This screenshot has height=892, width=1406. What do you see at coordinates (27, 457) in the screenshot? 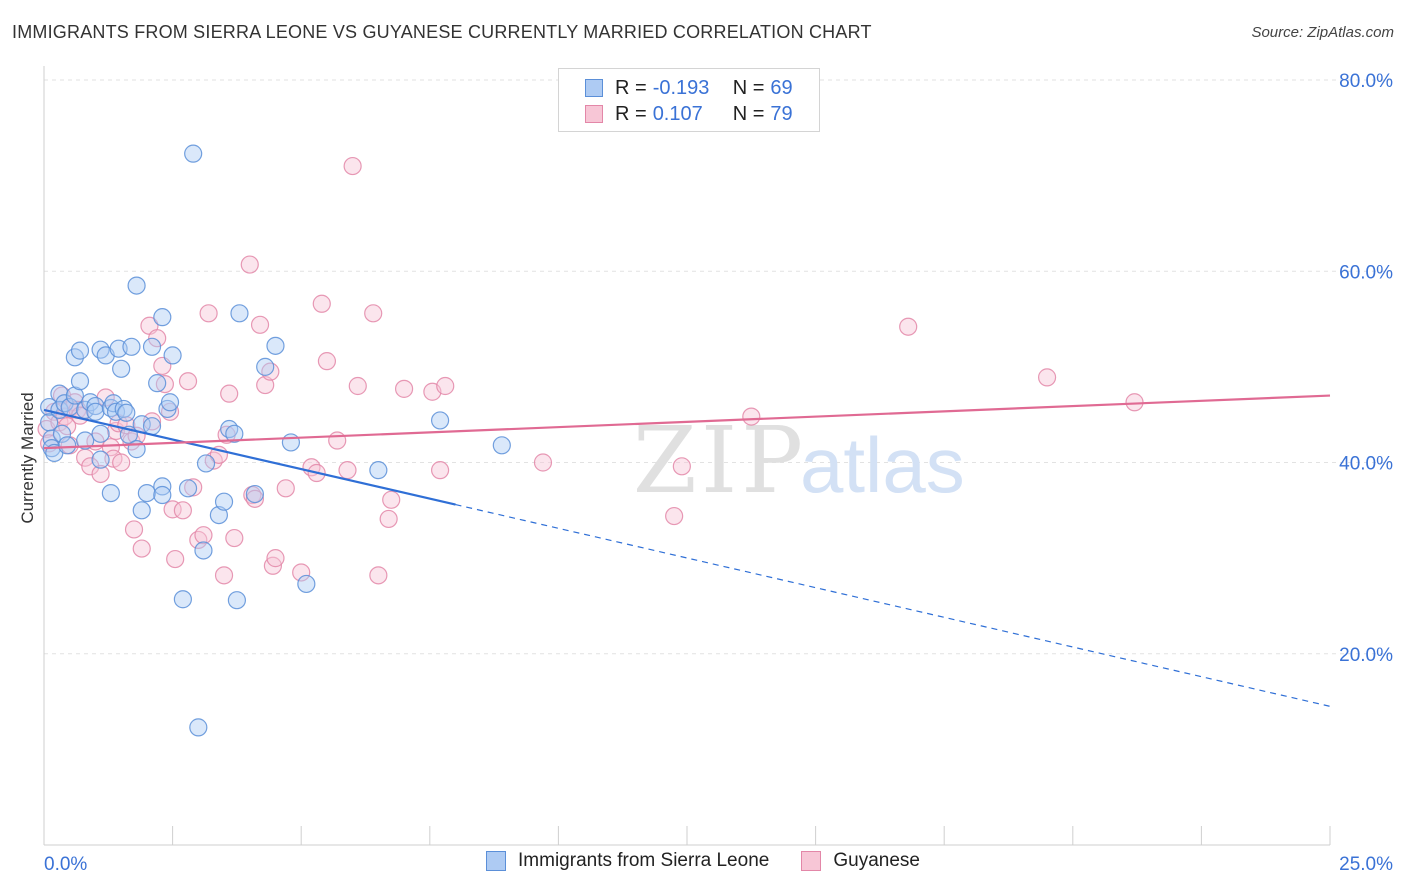
I see `y-axis-label: Currently Married` at bounding box center [27, 457].